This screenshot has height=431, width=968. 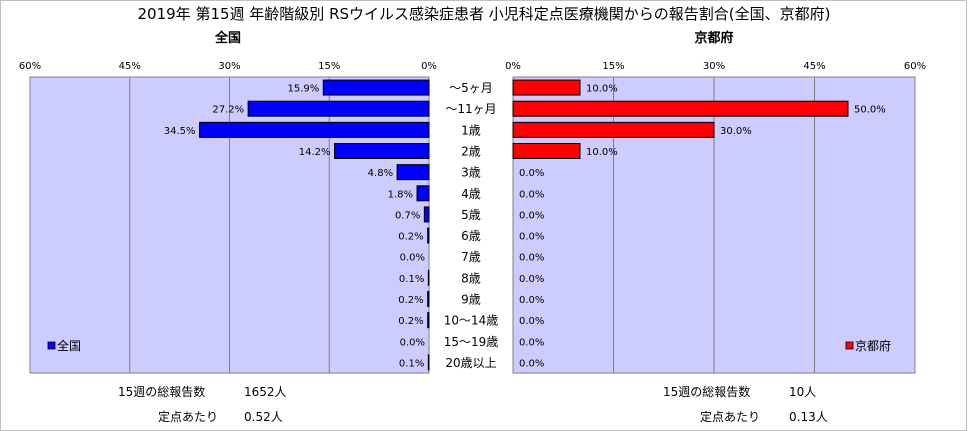 I want to click on right-total-value: 10人, so click(x=802, y=392).